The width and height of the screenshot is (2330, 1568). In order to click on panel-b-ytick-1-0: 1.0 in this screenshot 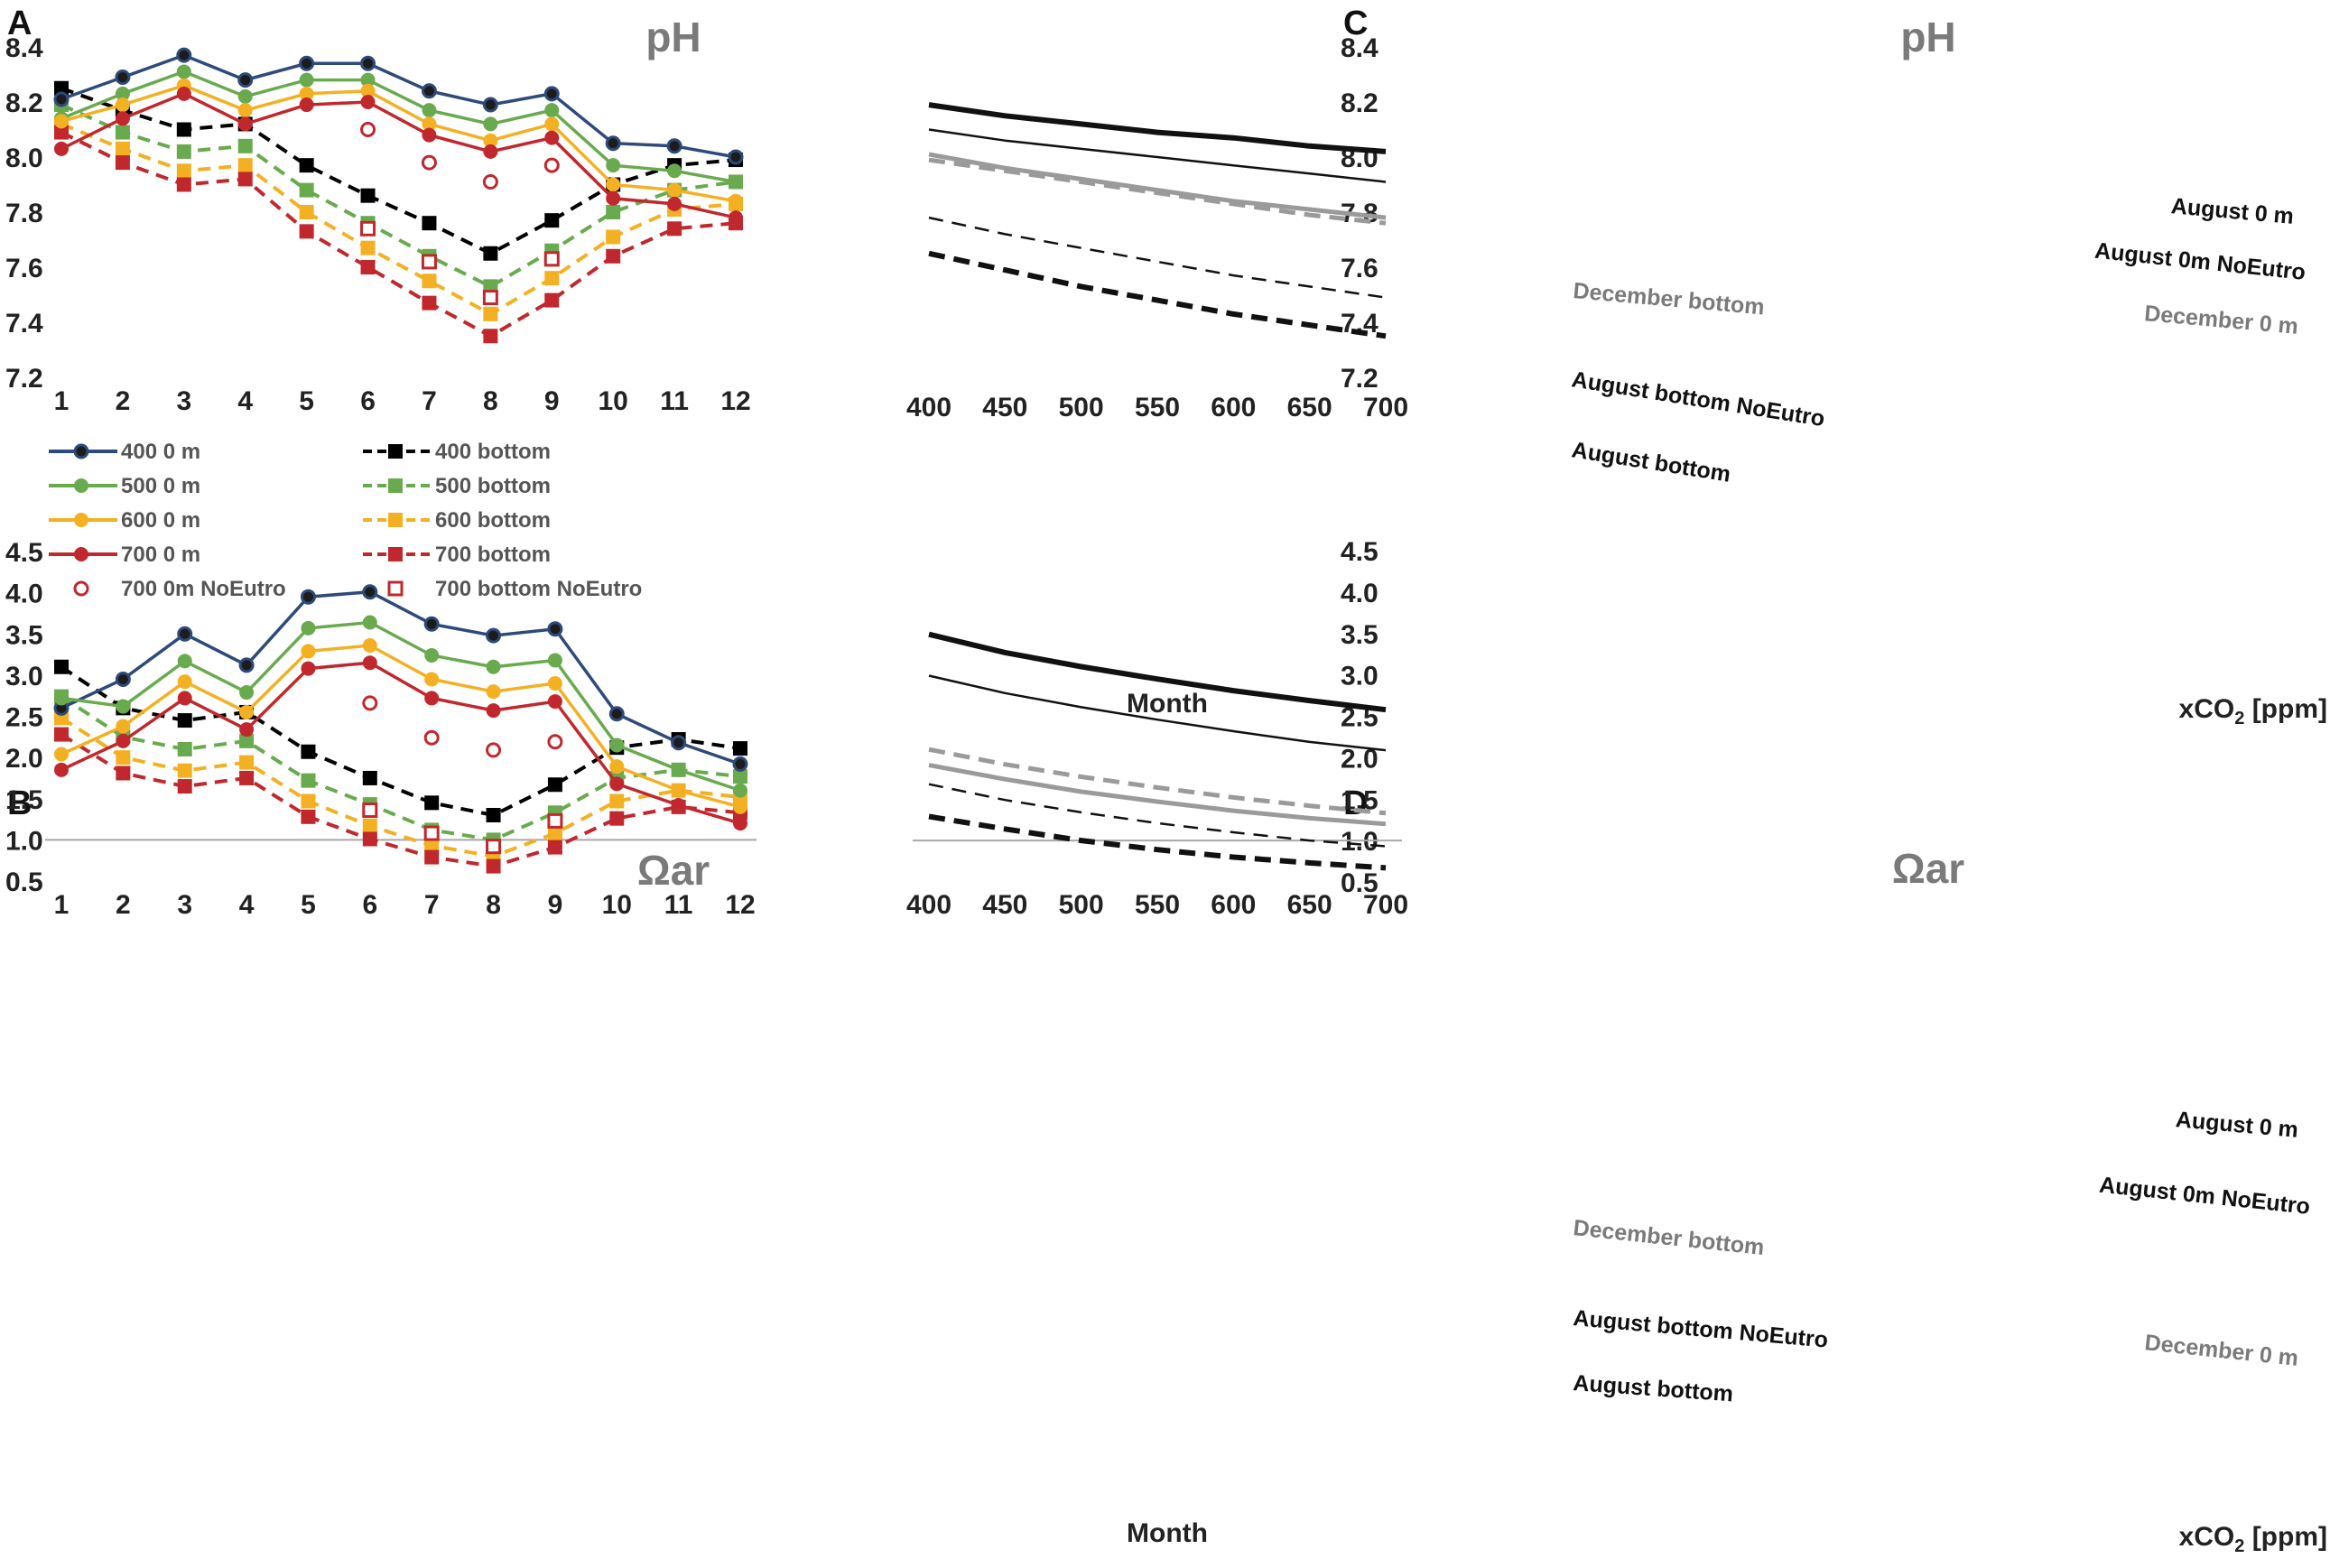, I will do `click(24, 841)`.